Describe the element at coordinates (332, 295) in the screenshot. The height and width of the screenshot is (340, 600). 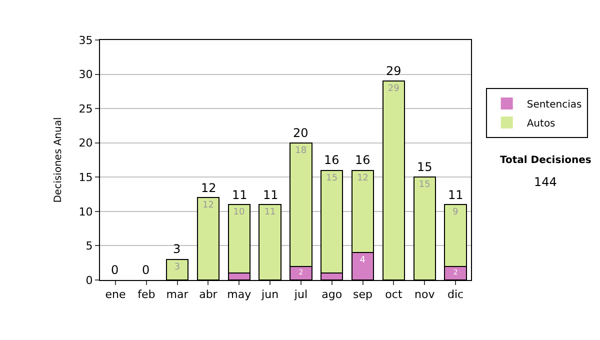
I see `x-tick-label: ago` at that location.